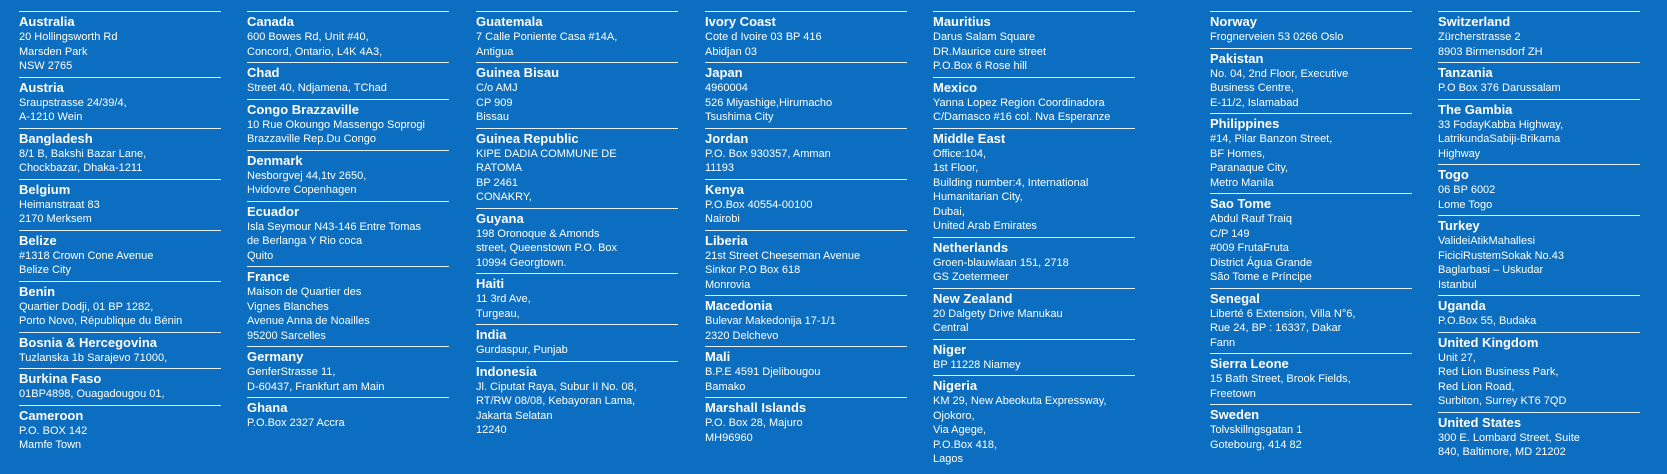 The image size is (1667, 474). What do you see at coordinates (769, 102) in the screenshot?
I see `address-line: 526 Miyashige,Hirumacho` at bounding box center [769, 102].